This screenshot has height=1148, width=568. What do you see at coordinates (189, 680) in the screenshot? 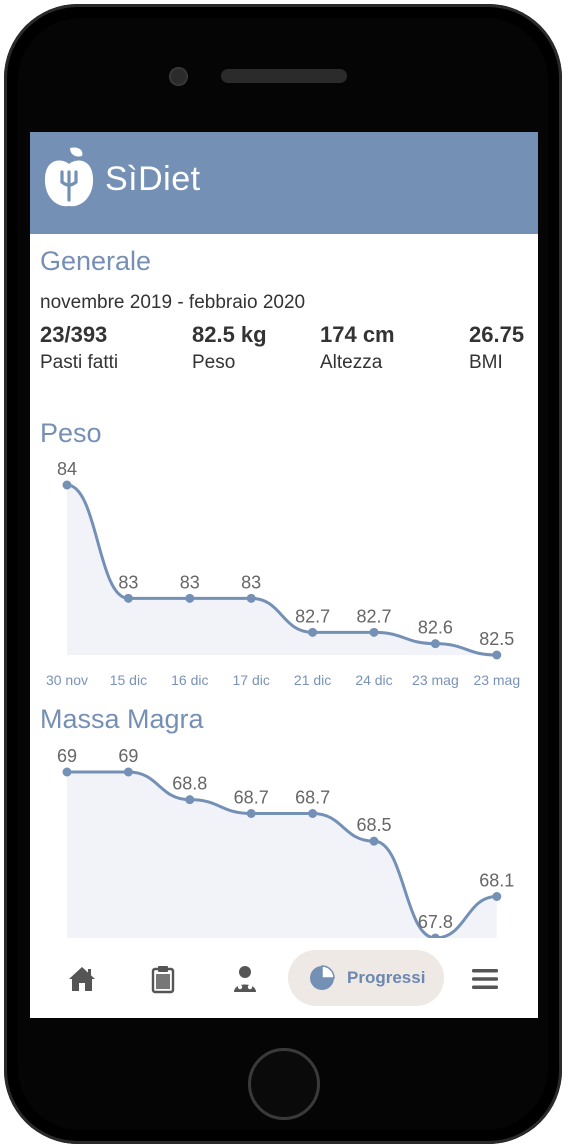
I see `peso-x-tick-label: 16 dic` at bounding box center [189, 680].